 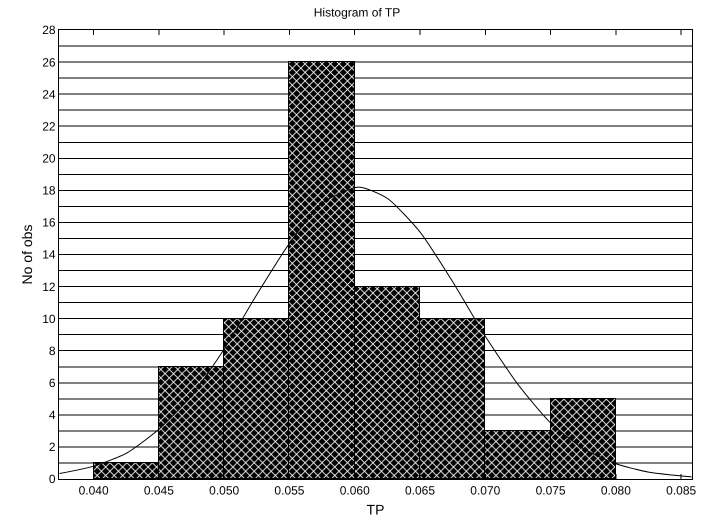 What do you see at coordinates (52, 415) in the screenshot?
I see `y-tick-label: 4` at bounding box center [52, 415].